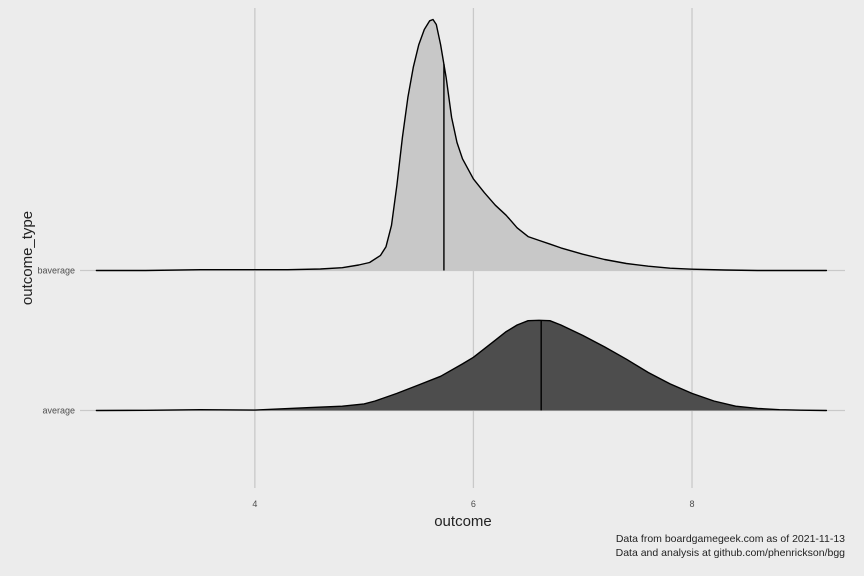 The image size is (864, 576). I want to click on x-tick-label-4: 4, so click(254, 504).